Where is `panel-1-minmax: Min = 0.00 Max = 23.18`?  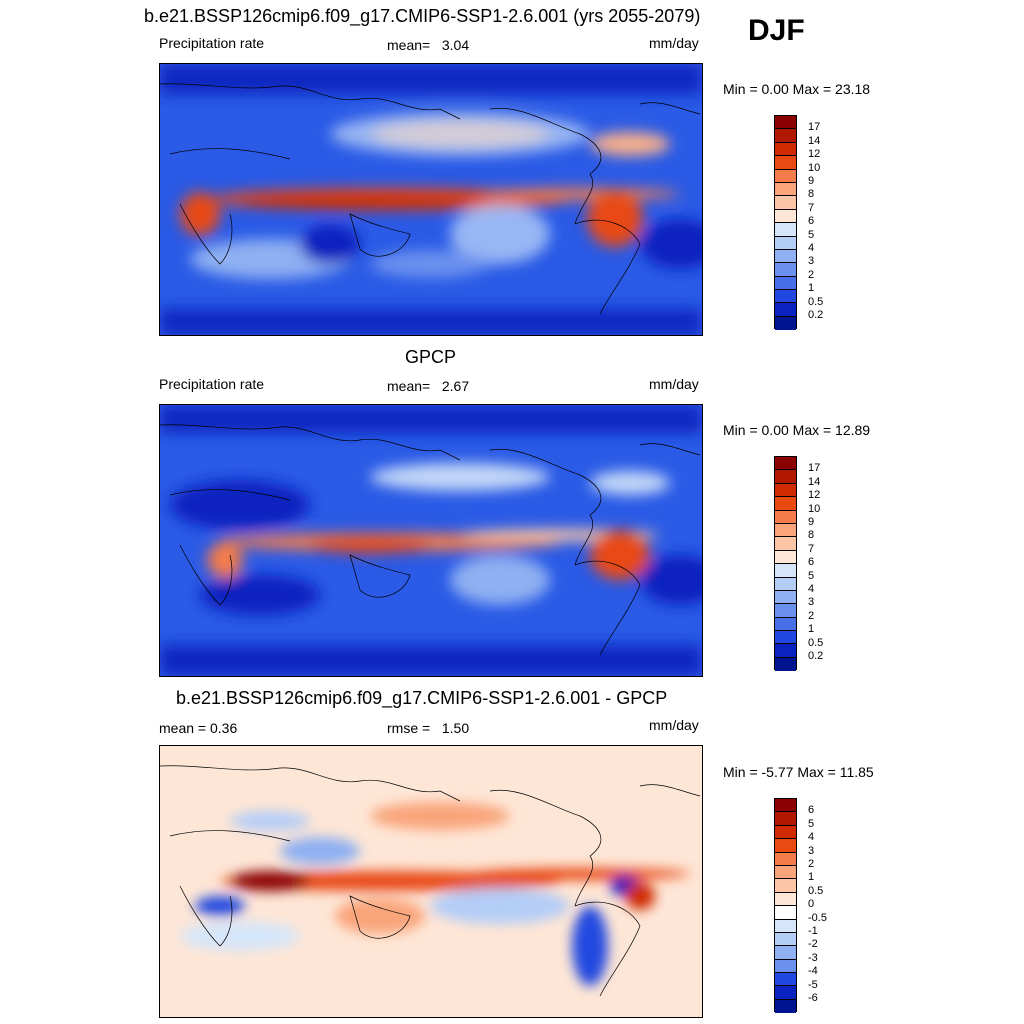 panel-1-minmax: Min = 0.00 Max = 23.18 is located at coordinates (797, 89).